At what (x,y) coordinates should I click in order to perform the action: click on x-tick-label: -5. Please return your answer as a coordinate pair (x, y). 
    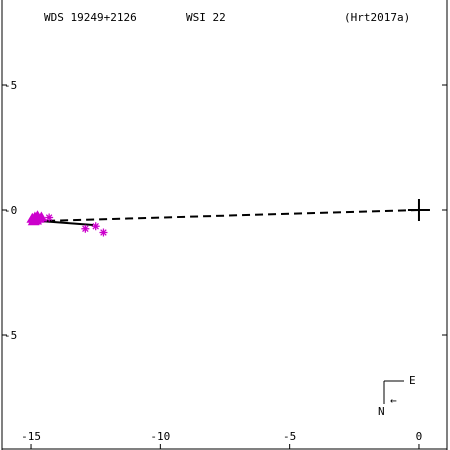
    Looking at the image, I should click on (289, 436).